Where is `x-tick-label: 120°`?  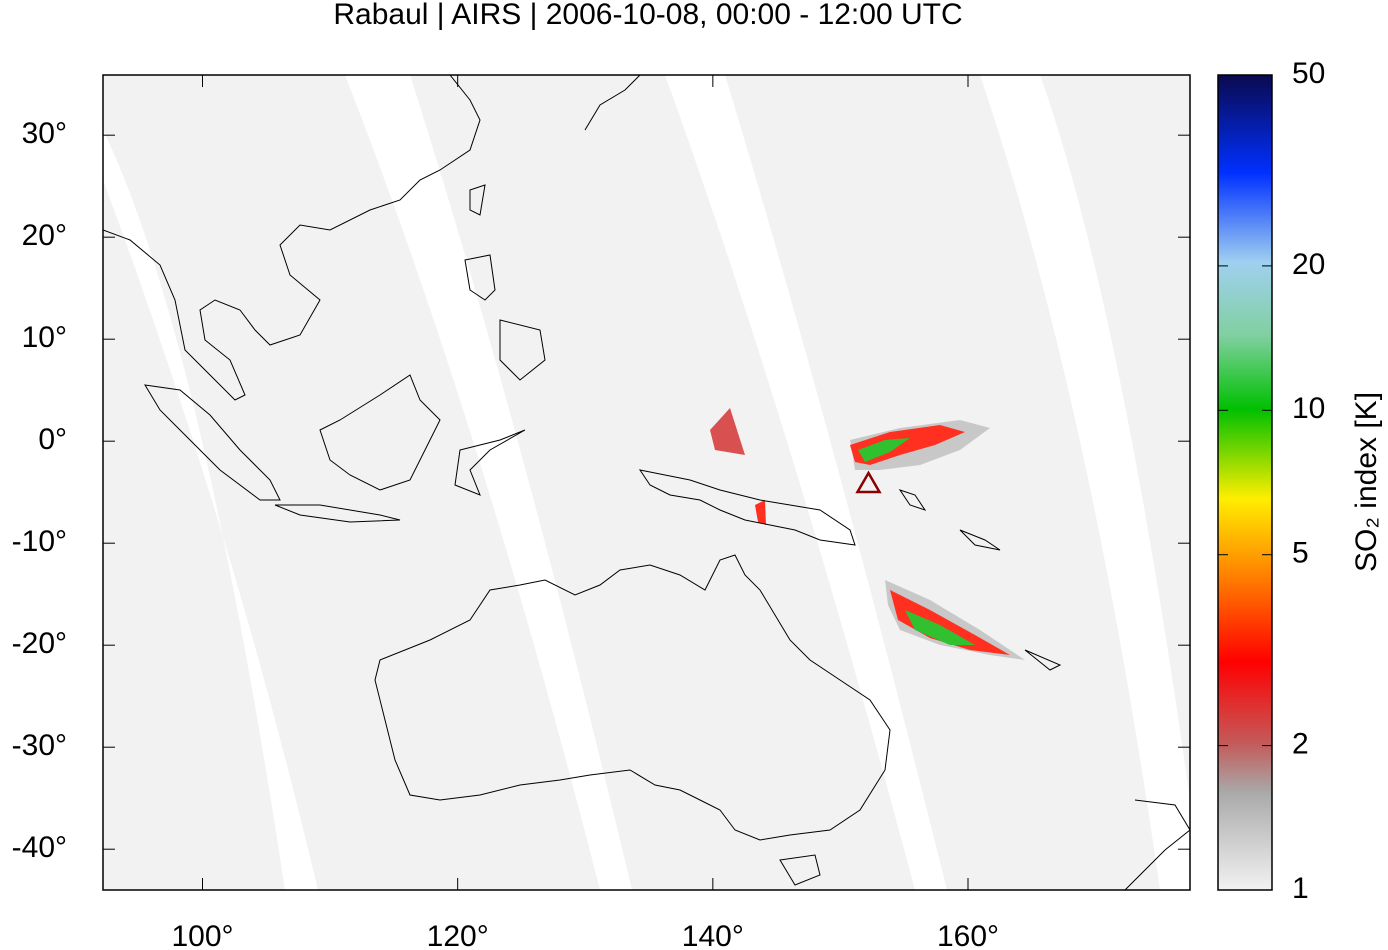
x-tick-label: 120° is located at coordinates (458, 935).